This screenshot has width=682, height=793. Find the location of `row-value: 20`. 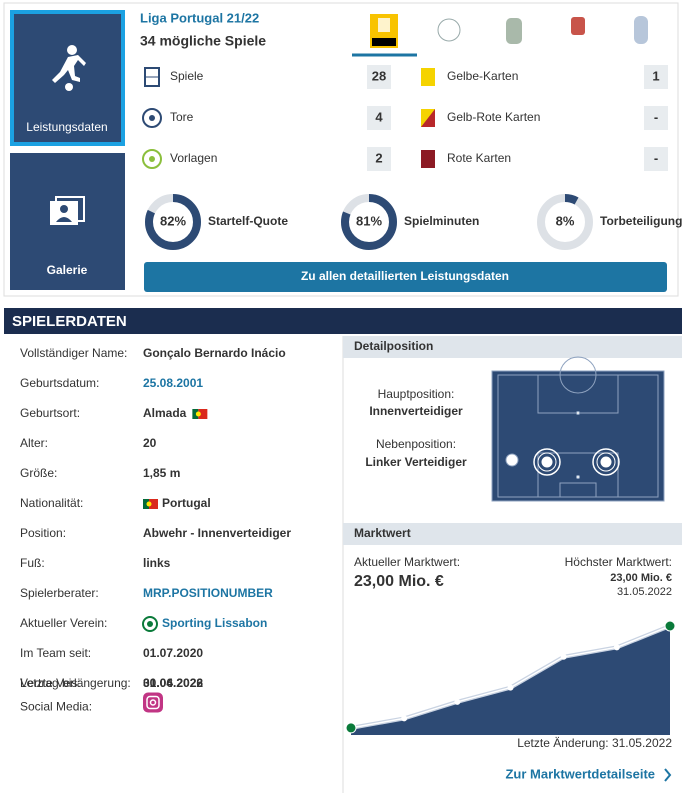

row-value: 20 is located at coordinates (150, 443).